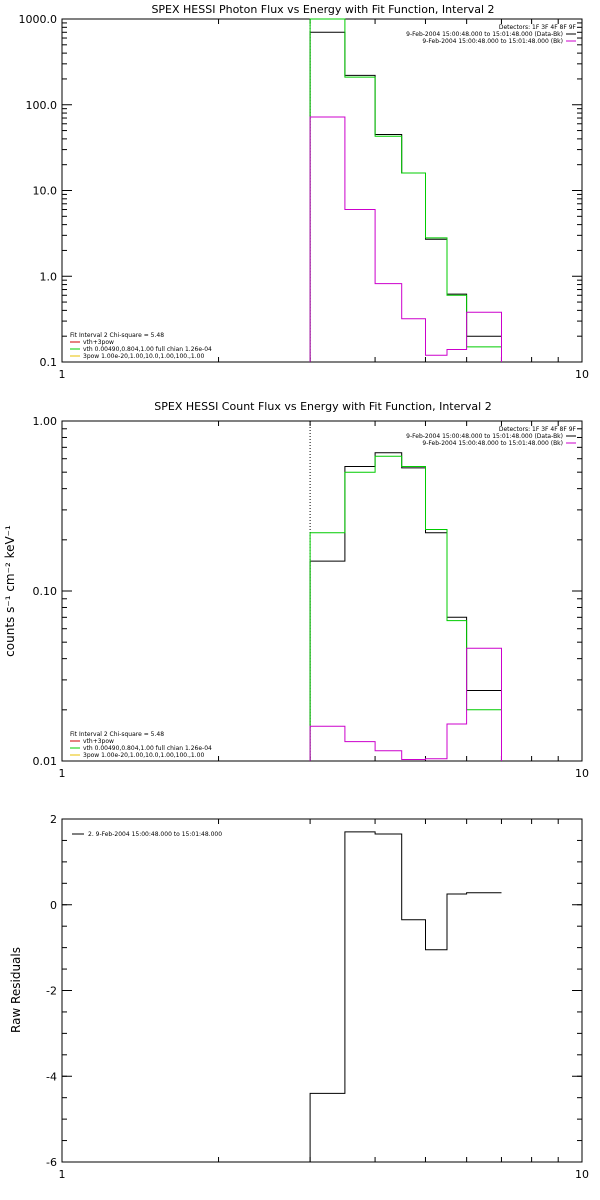 Image resolution: width=600 pixels, height=1200 pixels. I want to click on y-tick-label: 1.0, so click(49, 276).